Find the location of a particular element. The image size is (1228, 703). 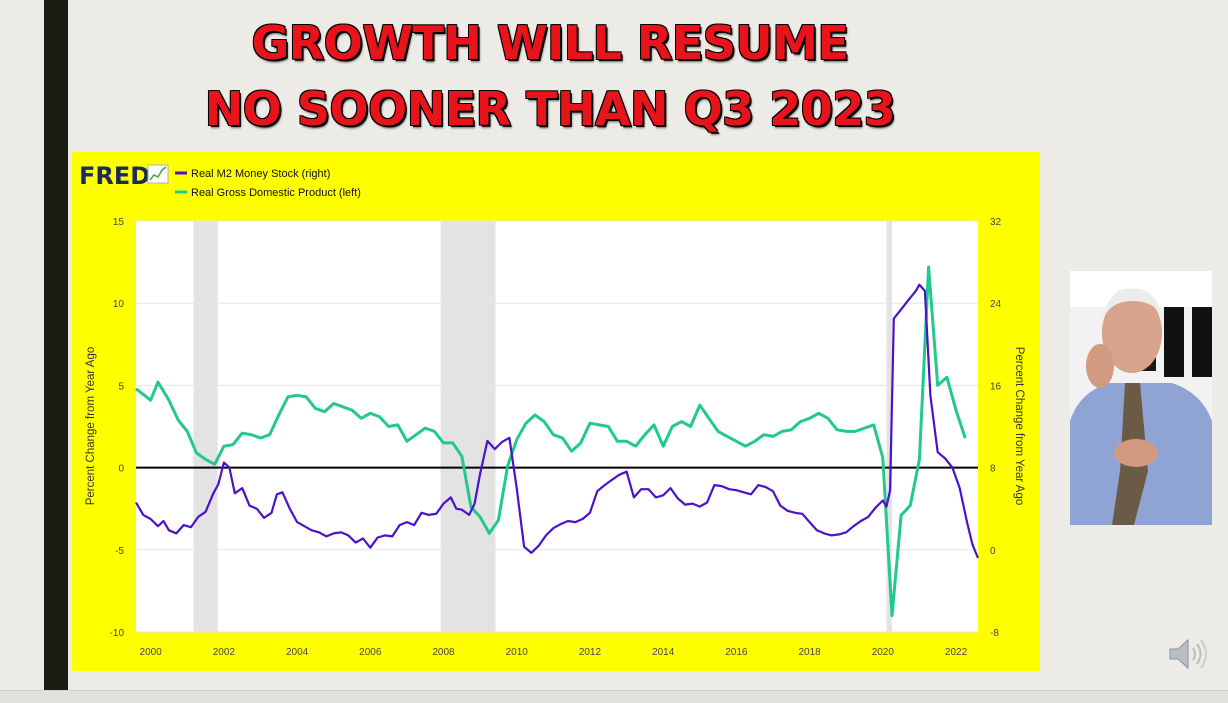

right-tick-label: 16 is located at coordinates (996, 386).